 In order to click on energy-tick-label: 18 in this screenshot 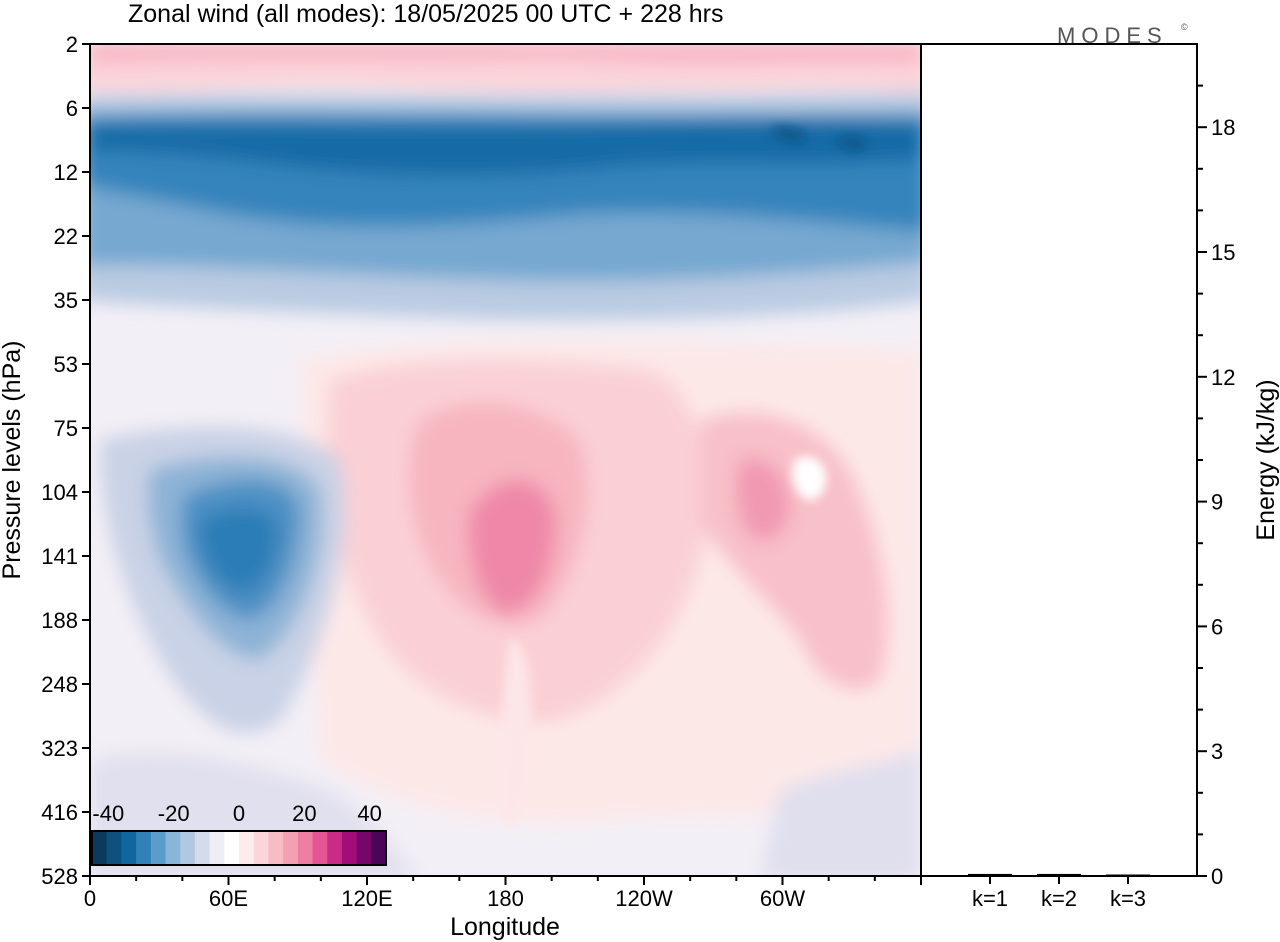, I will do `click(1223, 127)`.